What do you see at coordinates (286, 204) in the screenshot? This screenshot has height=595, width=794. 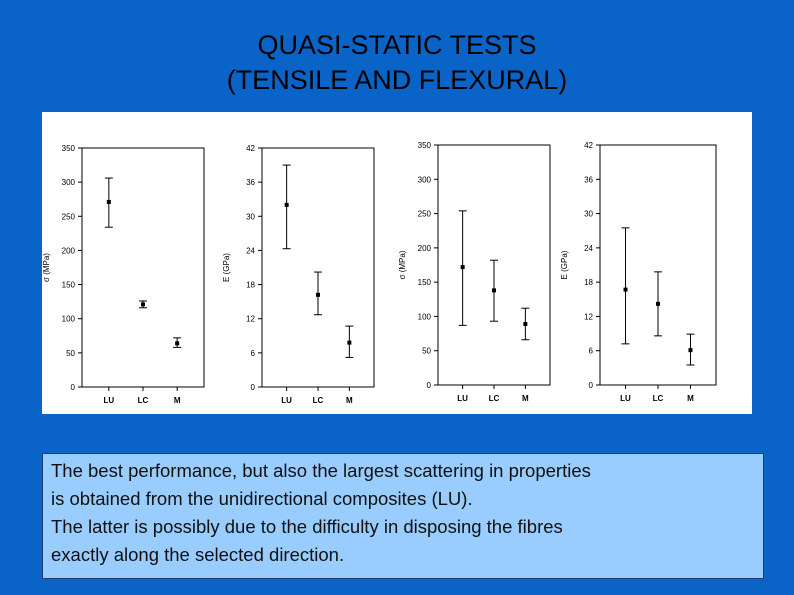 I see `plot-2-point-lu` at bounding box center [286, 204].